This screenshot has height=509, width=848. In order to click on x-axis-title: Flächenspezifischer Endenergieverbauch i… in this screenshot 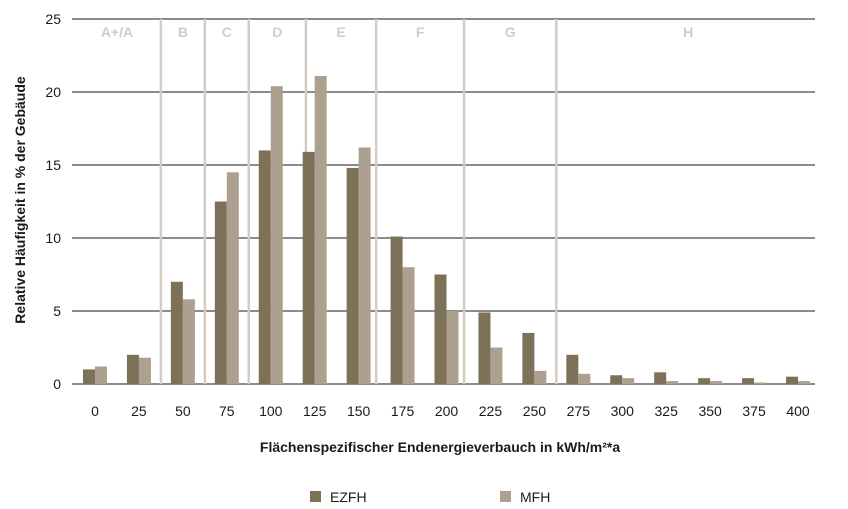, I will do `click(440, 447)`.